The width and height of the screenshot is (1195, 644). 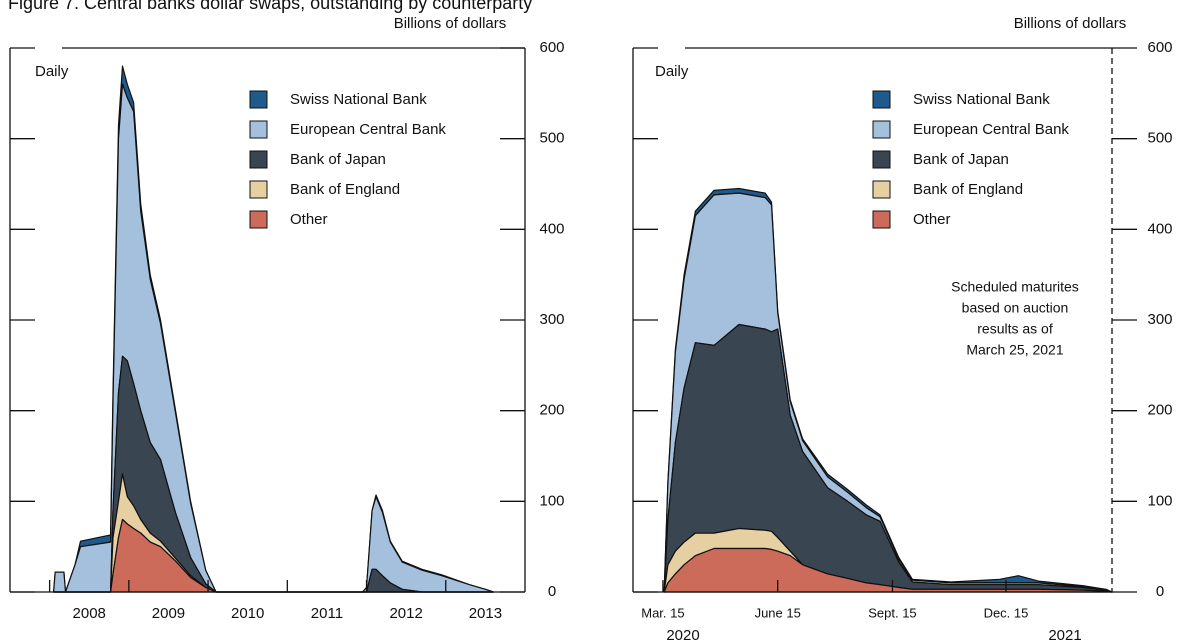 I want to click on x-tick-label: Sept. 15, so click(x=892, y=612).